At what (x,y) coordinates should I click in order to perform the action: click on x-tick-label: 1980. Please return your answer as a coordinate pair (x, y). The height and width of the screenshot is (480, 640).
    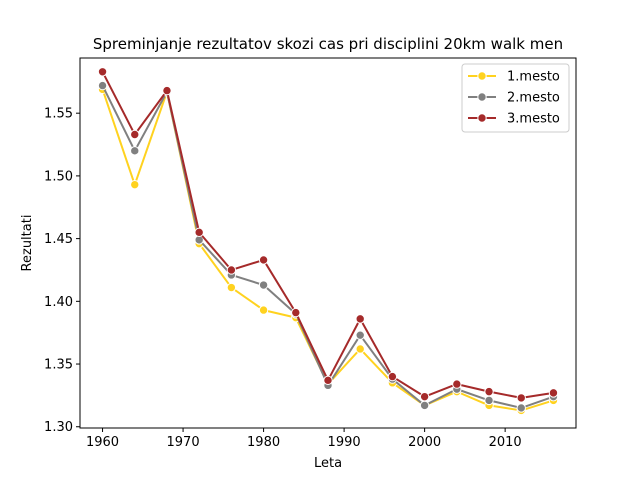
    Looking at the image, I should click on (263, 442).